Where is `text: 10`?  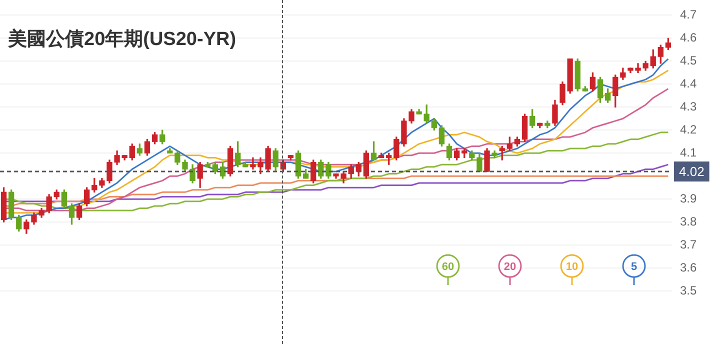 text: 10 is located at coordinates (572, 267).